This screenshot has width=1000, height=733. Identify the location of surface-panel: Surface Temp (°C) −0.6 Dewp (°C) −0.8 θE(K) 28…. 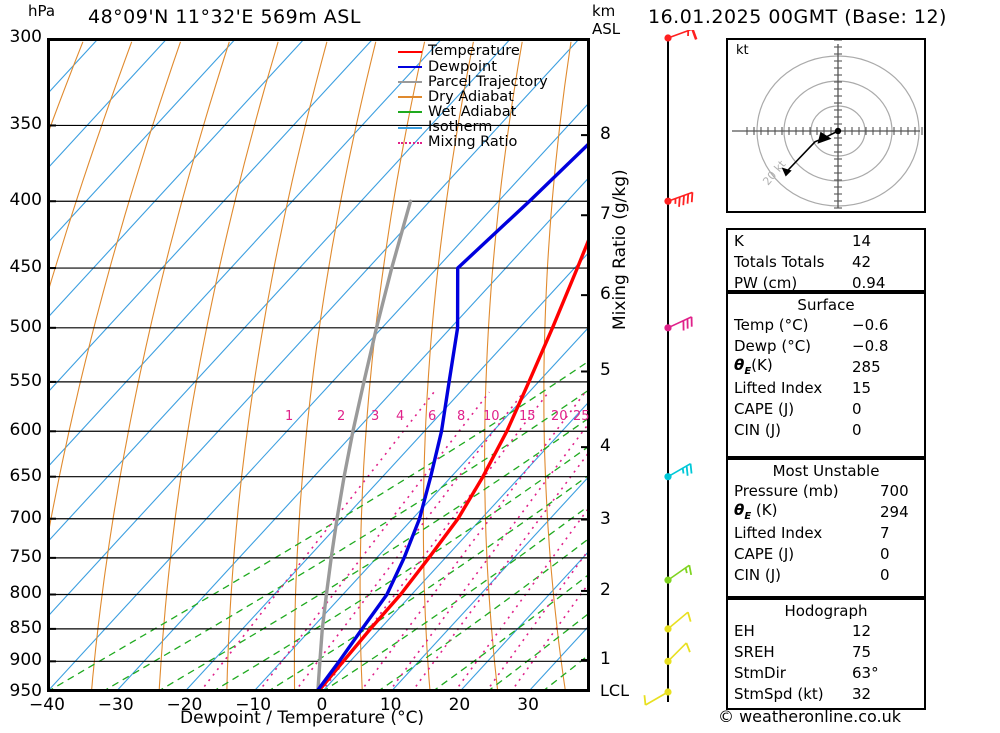
(826, 375).